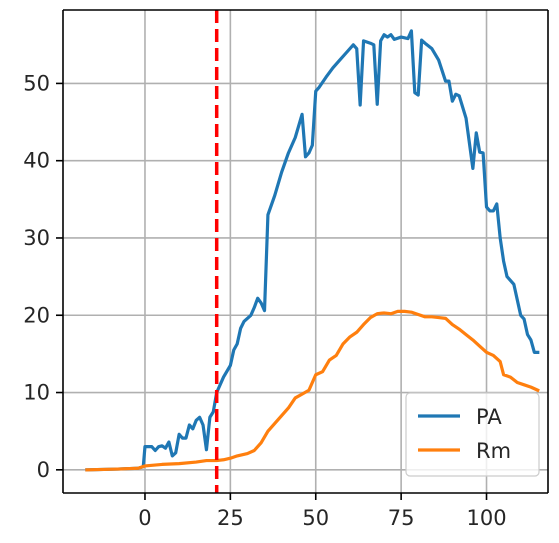 This screenshot has height=543, width=559. What do you see at coordinates (489, 417) in the screenshot?
I see `legend-label-pa: PA` at bounding box center [489, 417].